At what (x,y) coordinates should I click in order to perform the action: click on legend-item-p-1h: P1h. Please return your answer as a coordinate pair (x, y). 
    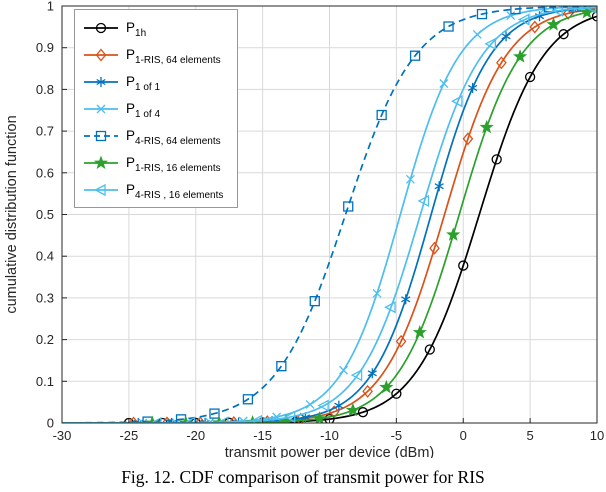
    Looking at the image, I should click on (153, 27).